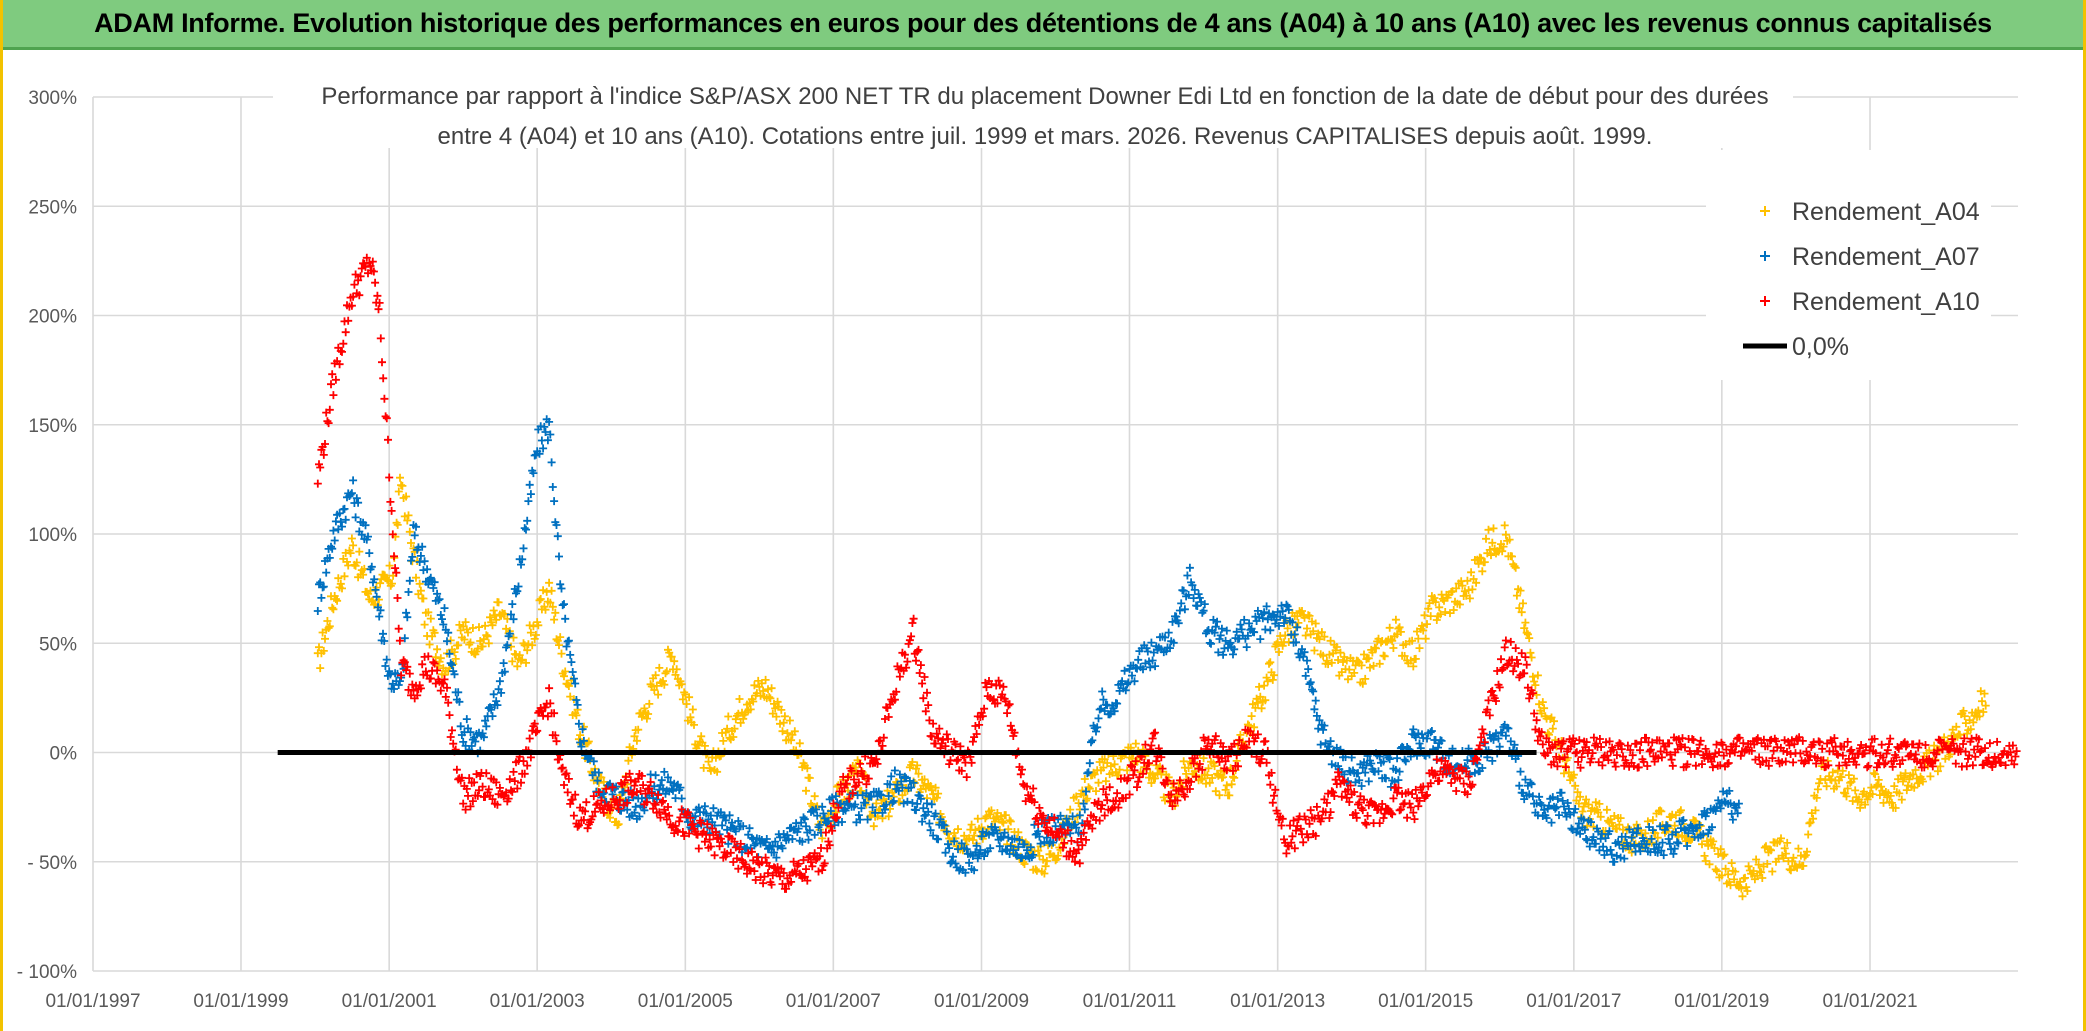  I want to click on legend-label-rendement-a07: Rendement_A07, so click(1886, 257).